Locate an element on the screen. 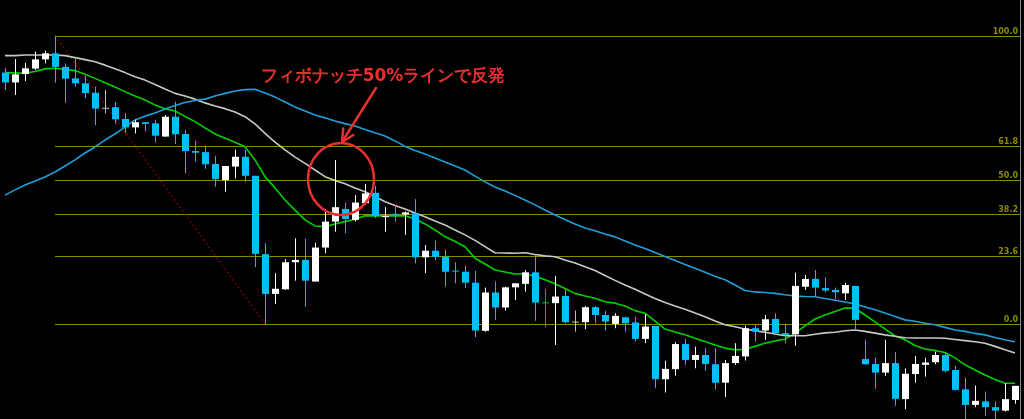 The height and width of the screenshot is (419, 1024). ref-line-label: 0.0 is located at coordinates (1011, 319).